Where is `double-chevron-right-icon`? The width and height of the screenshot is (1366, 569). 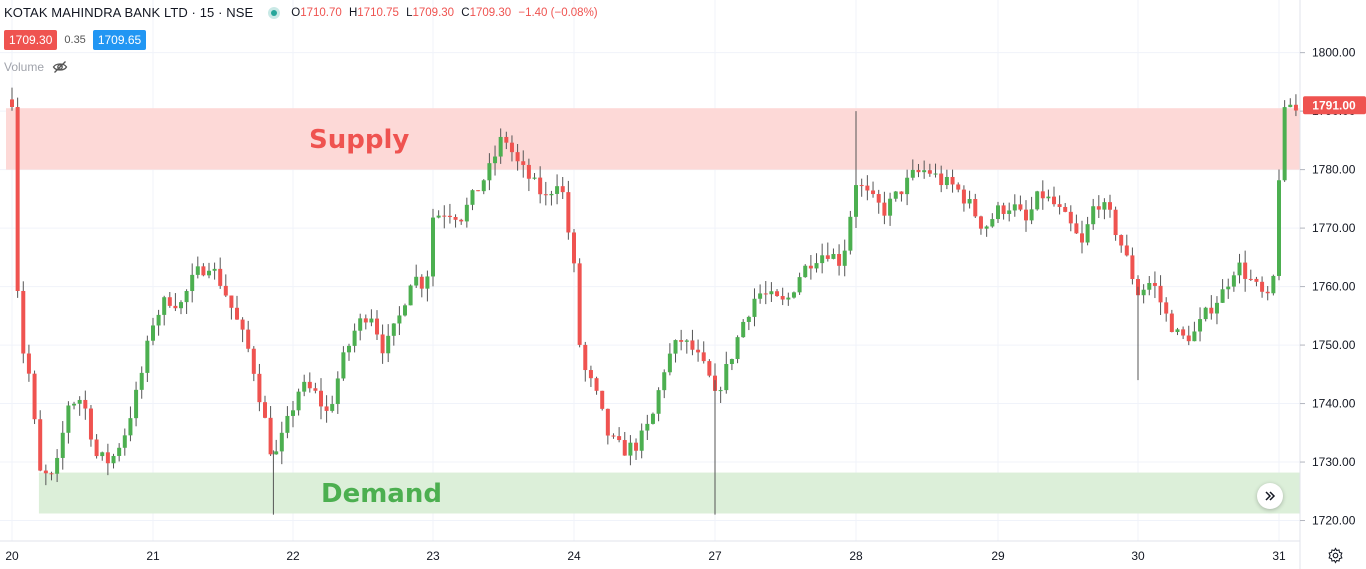
double-chevron-right-icon is located at coordinates (1270, 496).